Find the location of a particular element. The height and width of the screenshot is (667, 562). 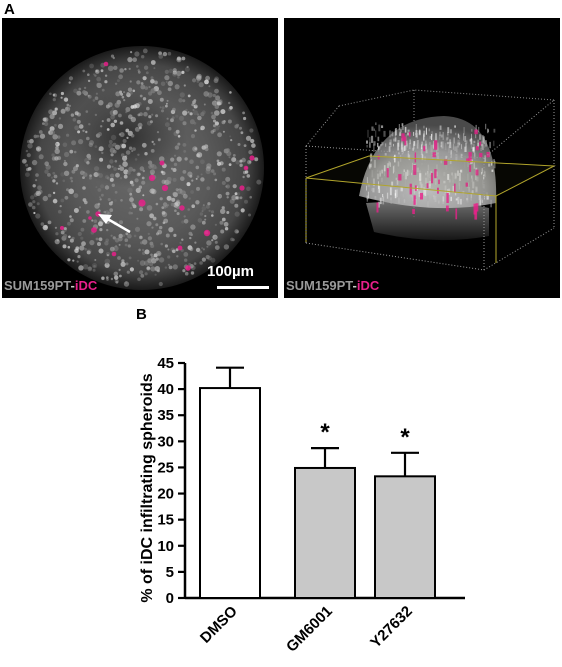

bar-y27632 is located at coordinates (405, 537).